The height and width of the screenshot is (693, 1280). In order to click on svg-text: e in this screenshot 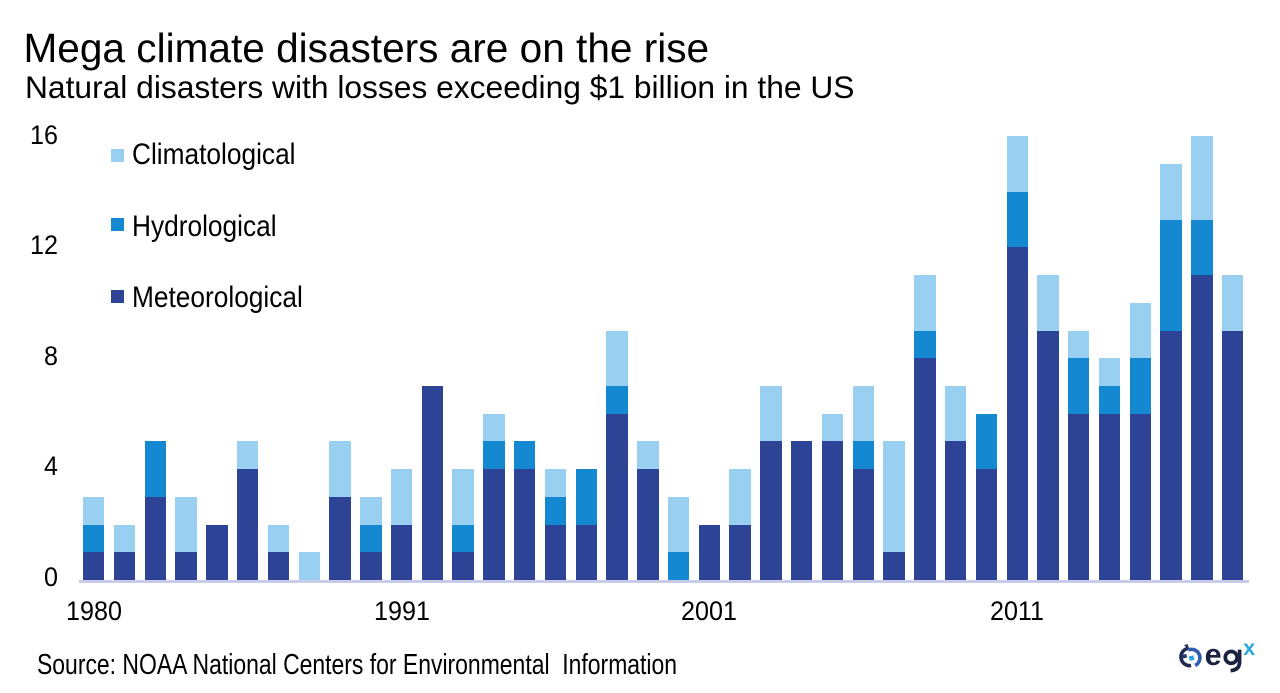, I will do `click(1213, 655)`.